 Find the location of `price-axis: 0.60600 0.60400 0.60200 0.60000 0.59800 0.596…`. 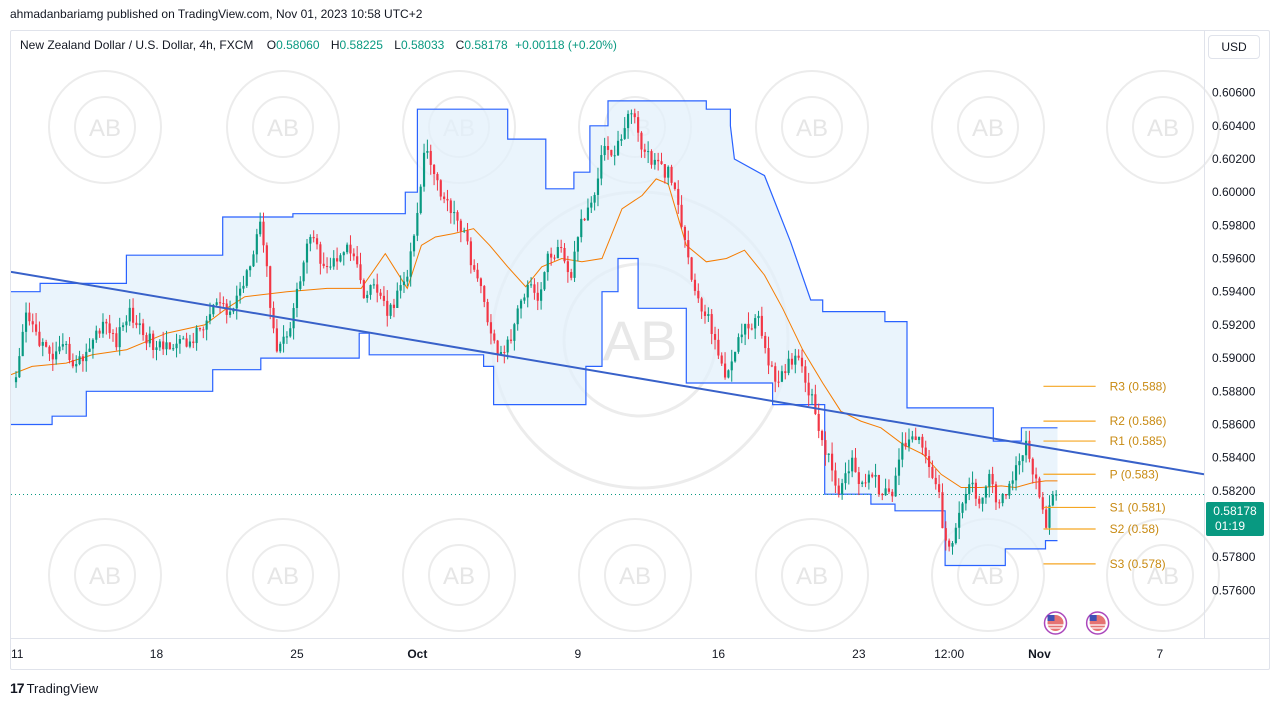

price-axis: 0.60600 0.60400 0.60200 0.60000 0.59800 0.596… is located at coordinates (1234, 342).